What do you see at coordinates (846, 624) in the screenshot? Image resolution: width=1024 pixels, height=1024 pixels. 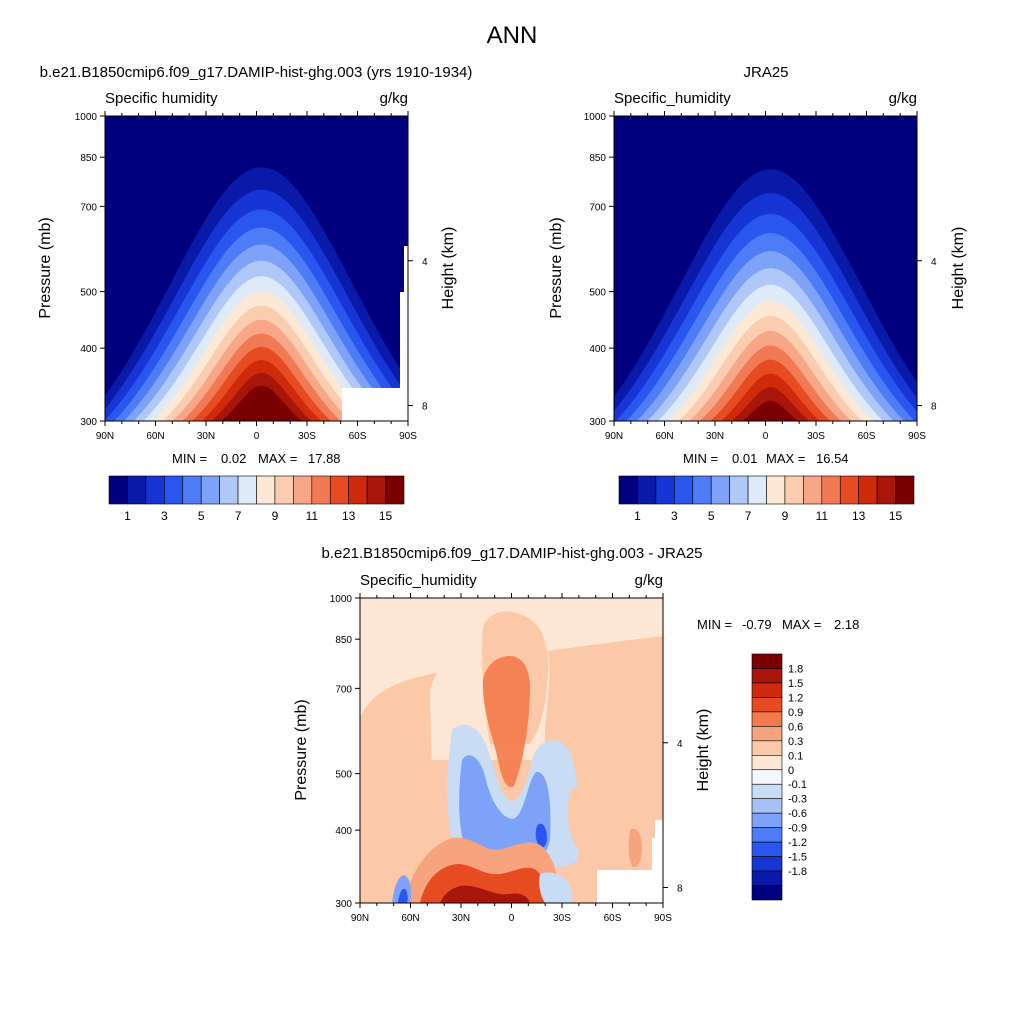 I see `panel-diff-max-value: 2.18` at bounding box center [846, 624].